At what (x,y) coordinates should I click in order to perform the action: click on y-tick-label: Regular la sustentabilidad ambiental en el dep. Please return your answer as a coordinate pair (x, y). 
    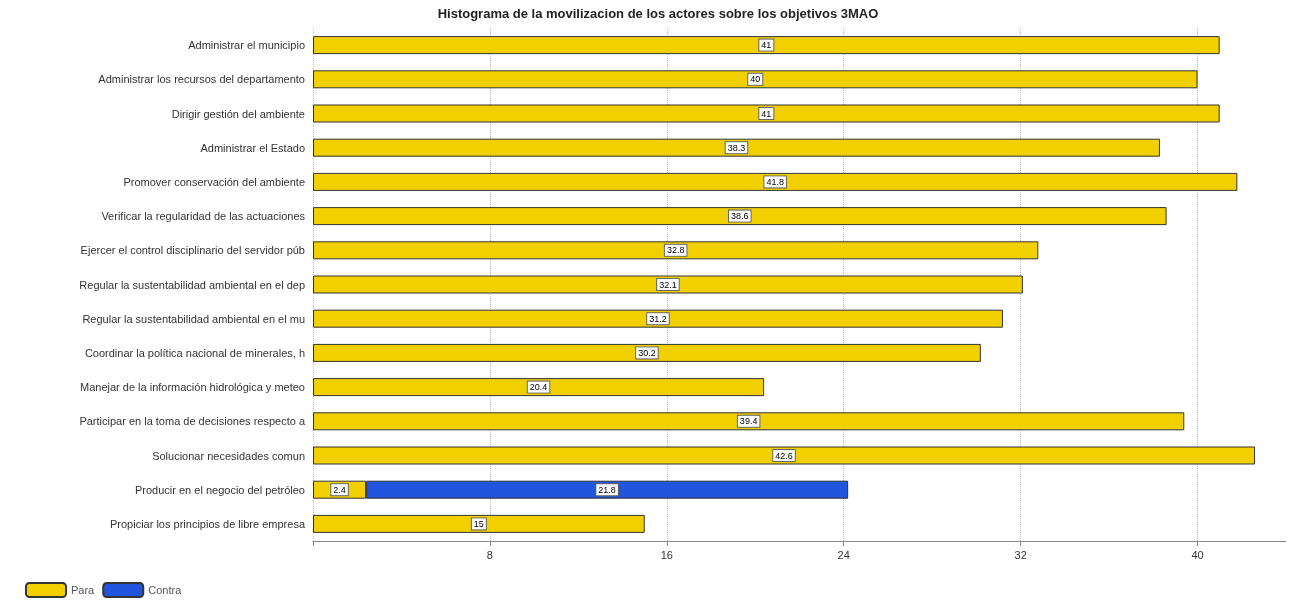
    Looking at the image, I should click on (192, 284).